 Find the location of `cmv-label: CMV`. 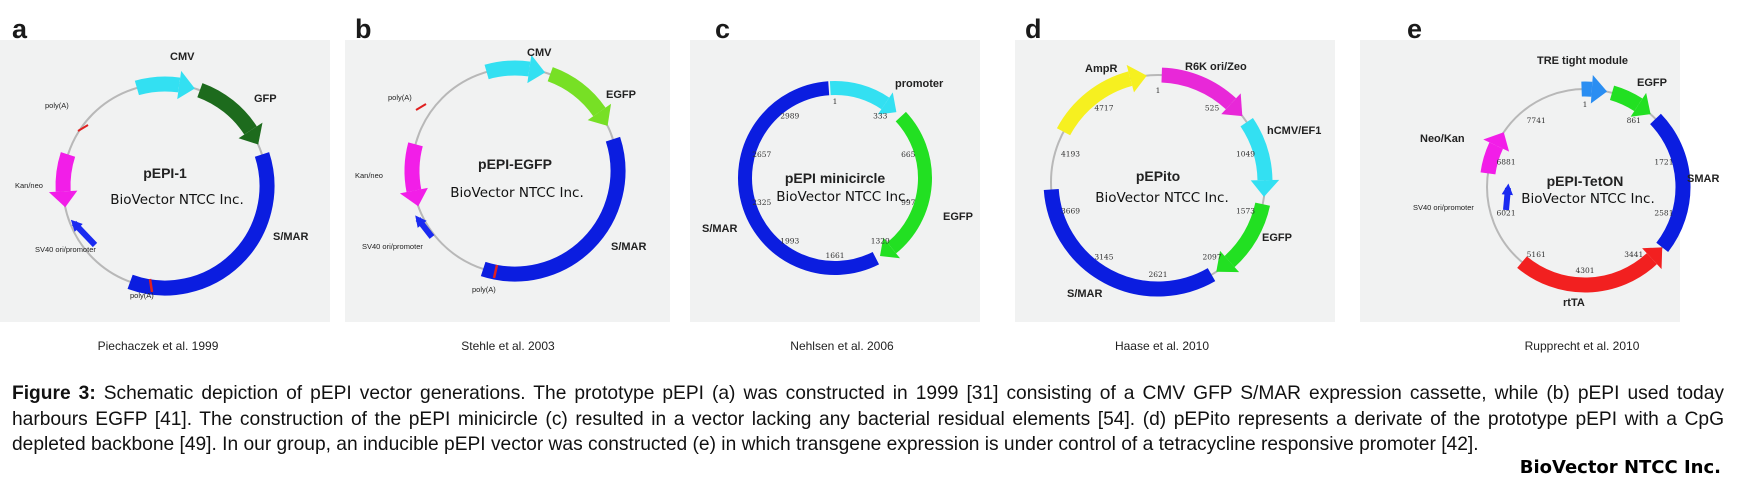

cmv-label: CMV is located at coordinates (182, 57).